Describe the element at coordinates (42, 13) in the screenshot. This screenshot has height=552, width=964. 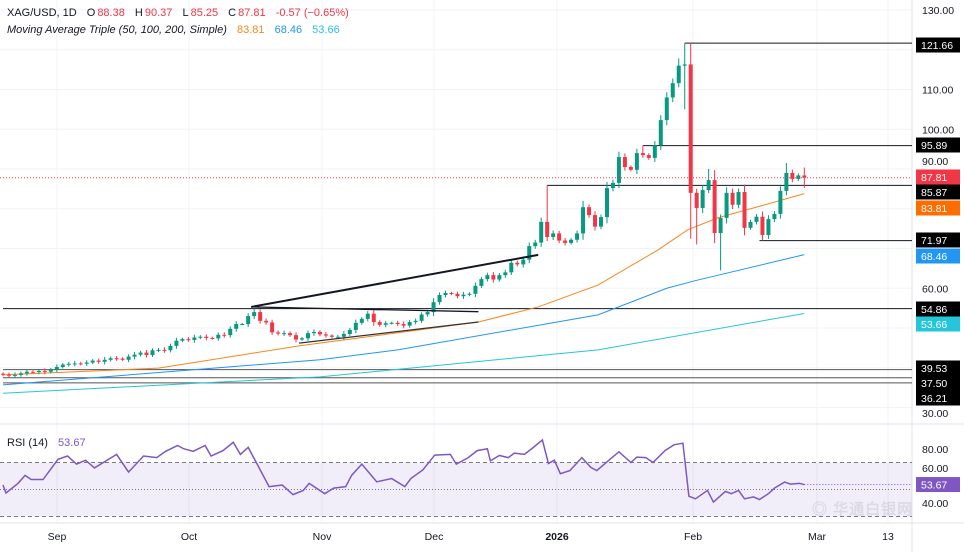
I see `symbol-name: XAG/USD, 1D` at that location.